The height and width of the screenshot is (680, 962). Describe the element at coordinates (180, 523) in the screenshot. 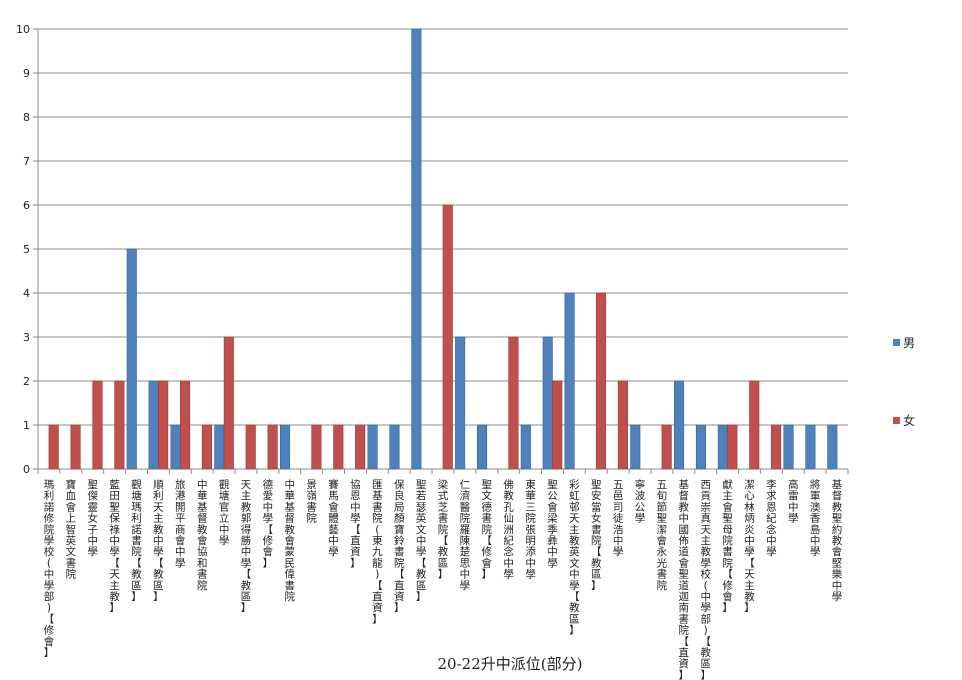

I see `category-label: 旅港開平商會中學` at that location.